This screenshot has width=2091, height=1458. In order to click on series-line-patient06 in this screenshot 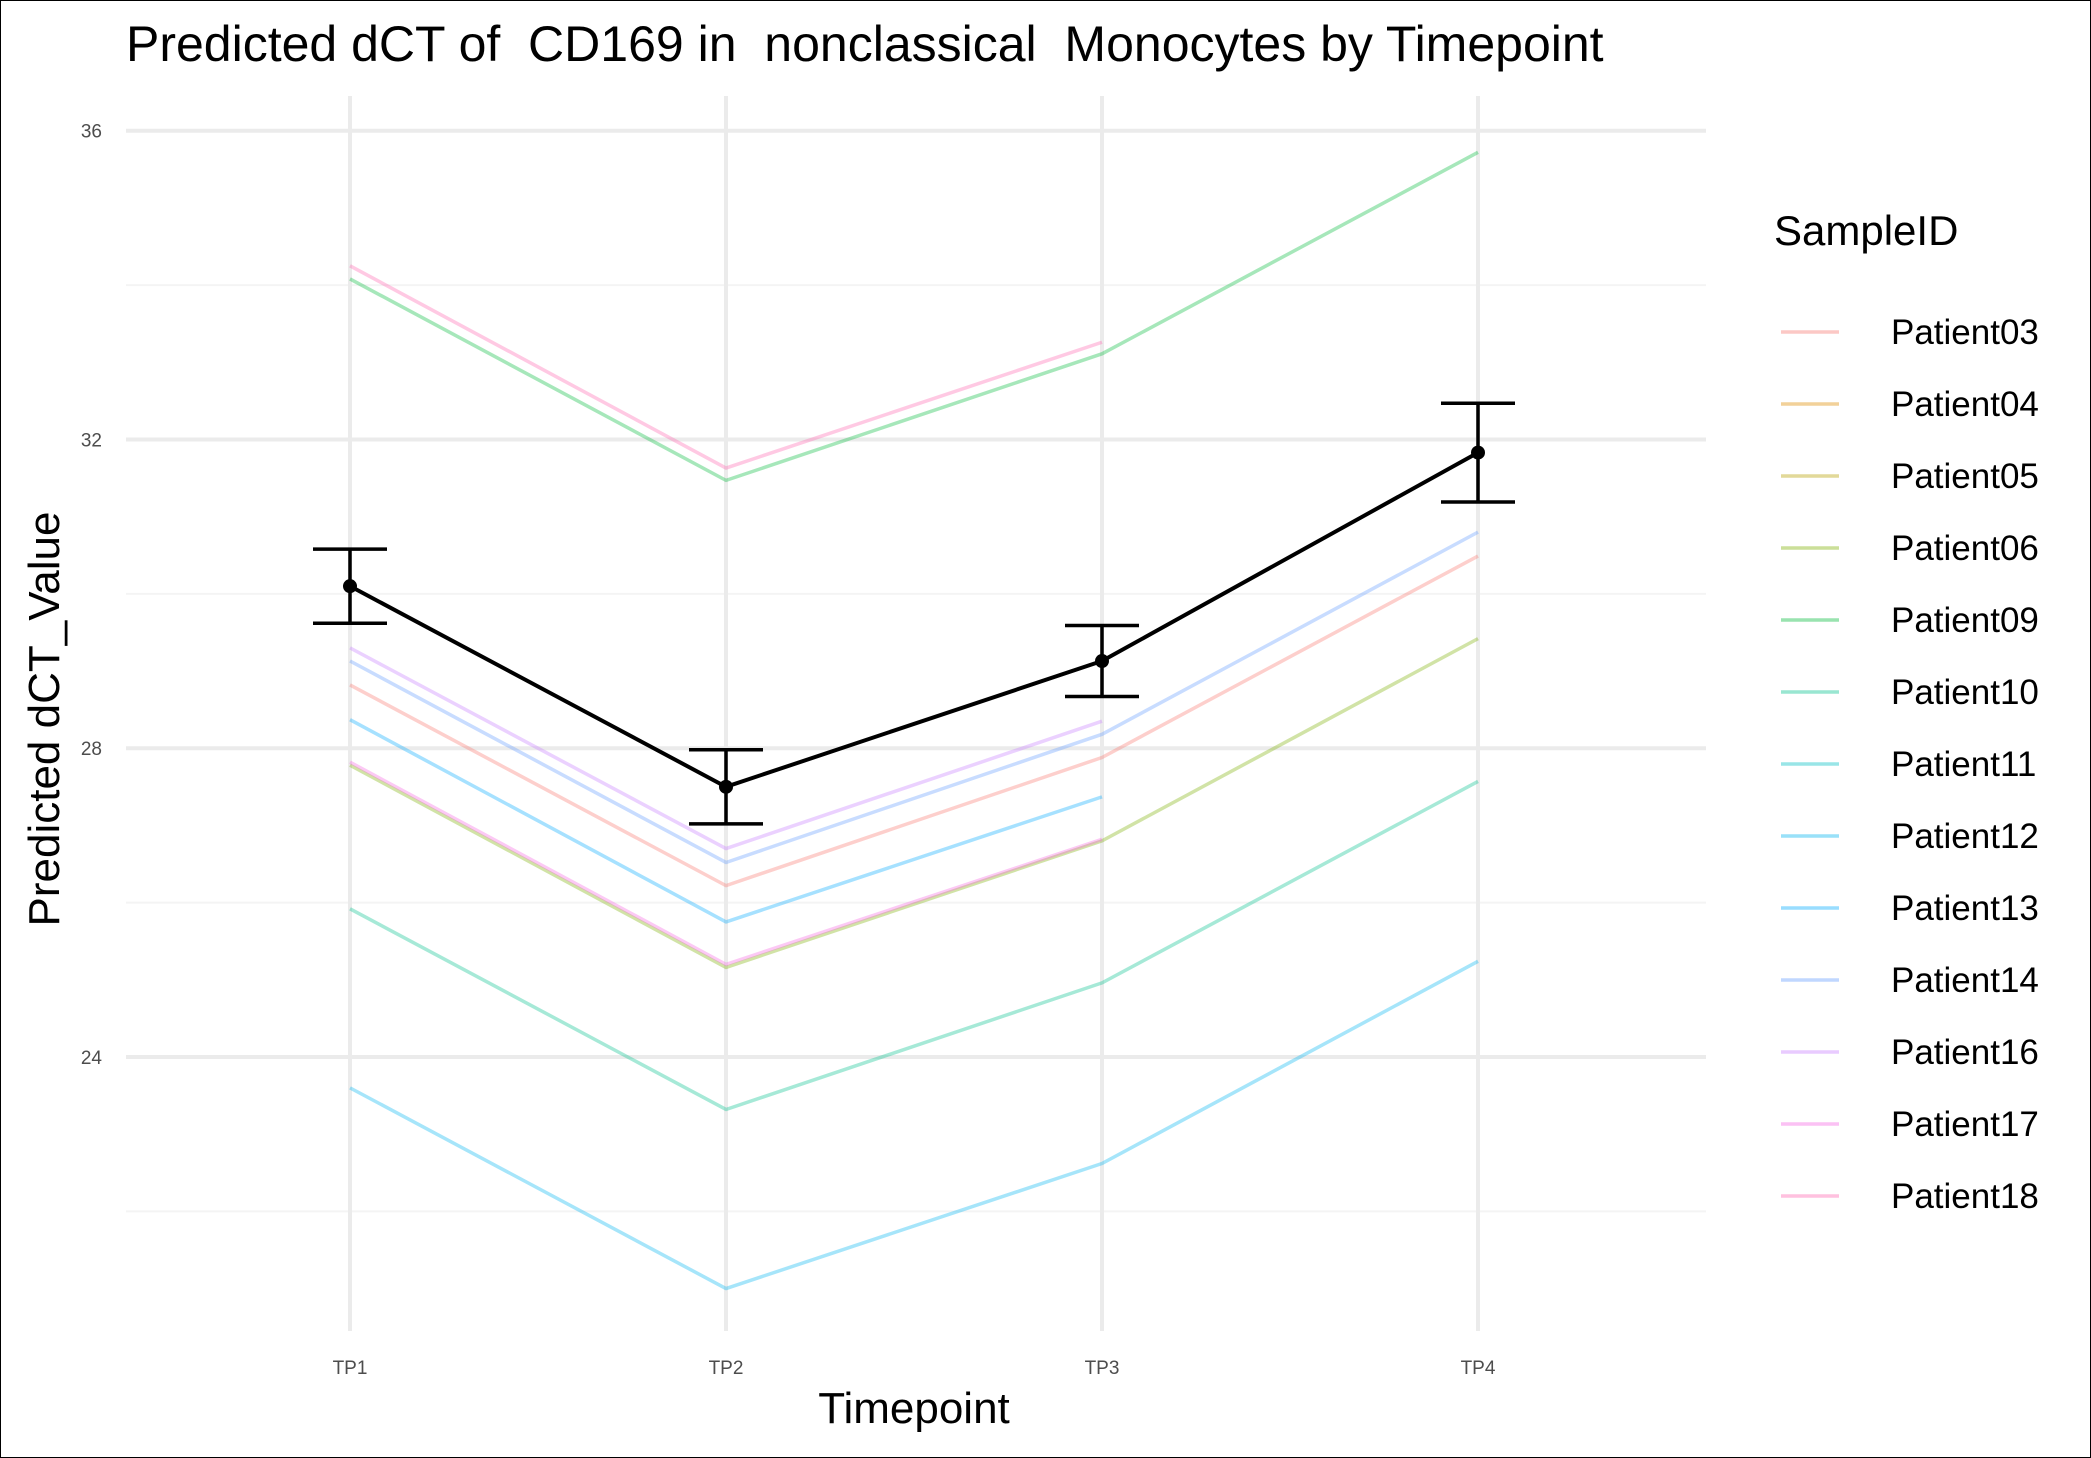, I will do `click(914, 803)`.